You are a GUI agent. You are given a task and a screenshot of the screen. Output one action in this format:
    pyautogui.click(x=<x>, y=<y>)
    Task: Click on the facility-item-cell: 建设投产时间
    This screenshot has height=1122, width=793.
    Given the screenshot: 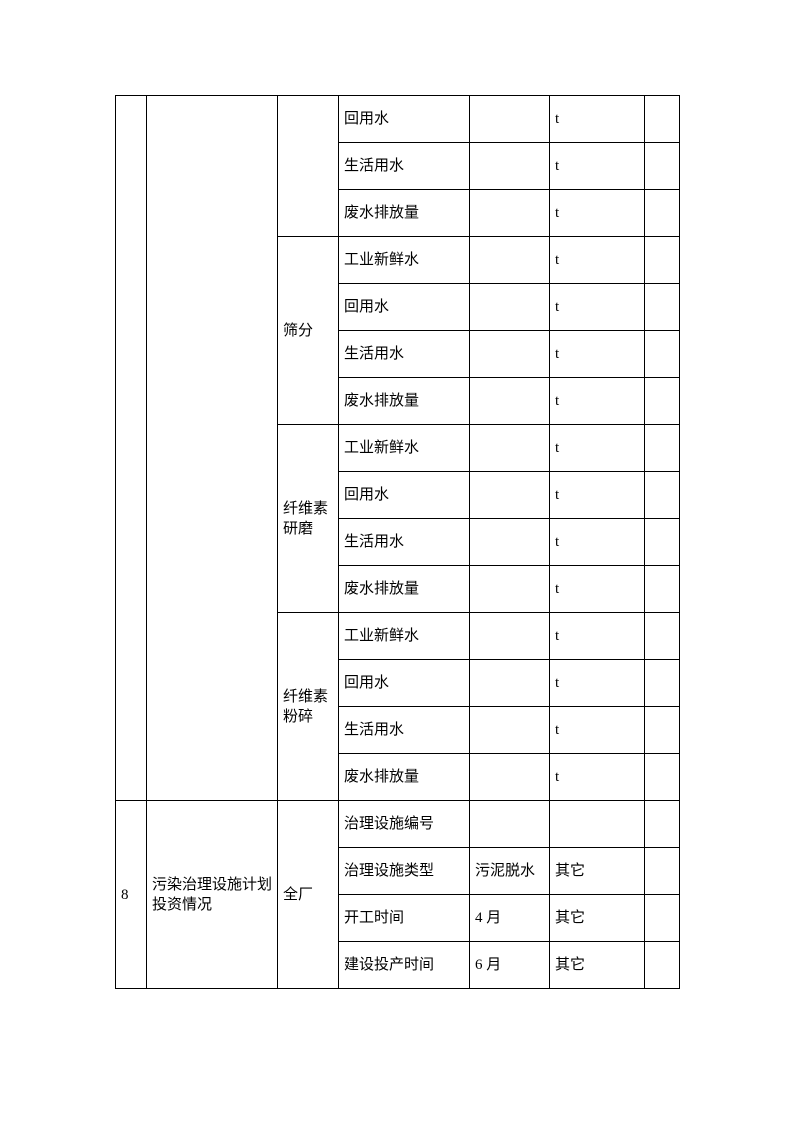 What is the action you would take?
    pyautogui.click(x=404, y=965)
    